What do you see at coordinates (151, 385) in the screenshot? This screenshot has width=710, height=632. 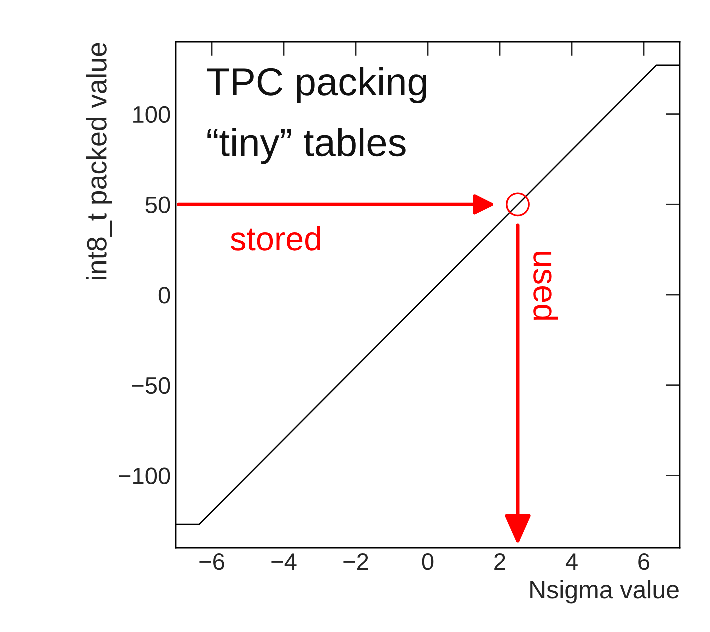 I see `y-tick-label: −50` at bounding box center [151, 385].